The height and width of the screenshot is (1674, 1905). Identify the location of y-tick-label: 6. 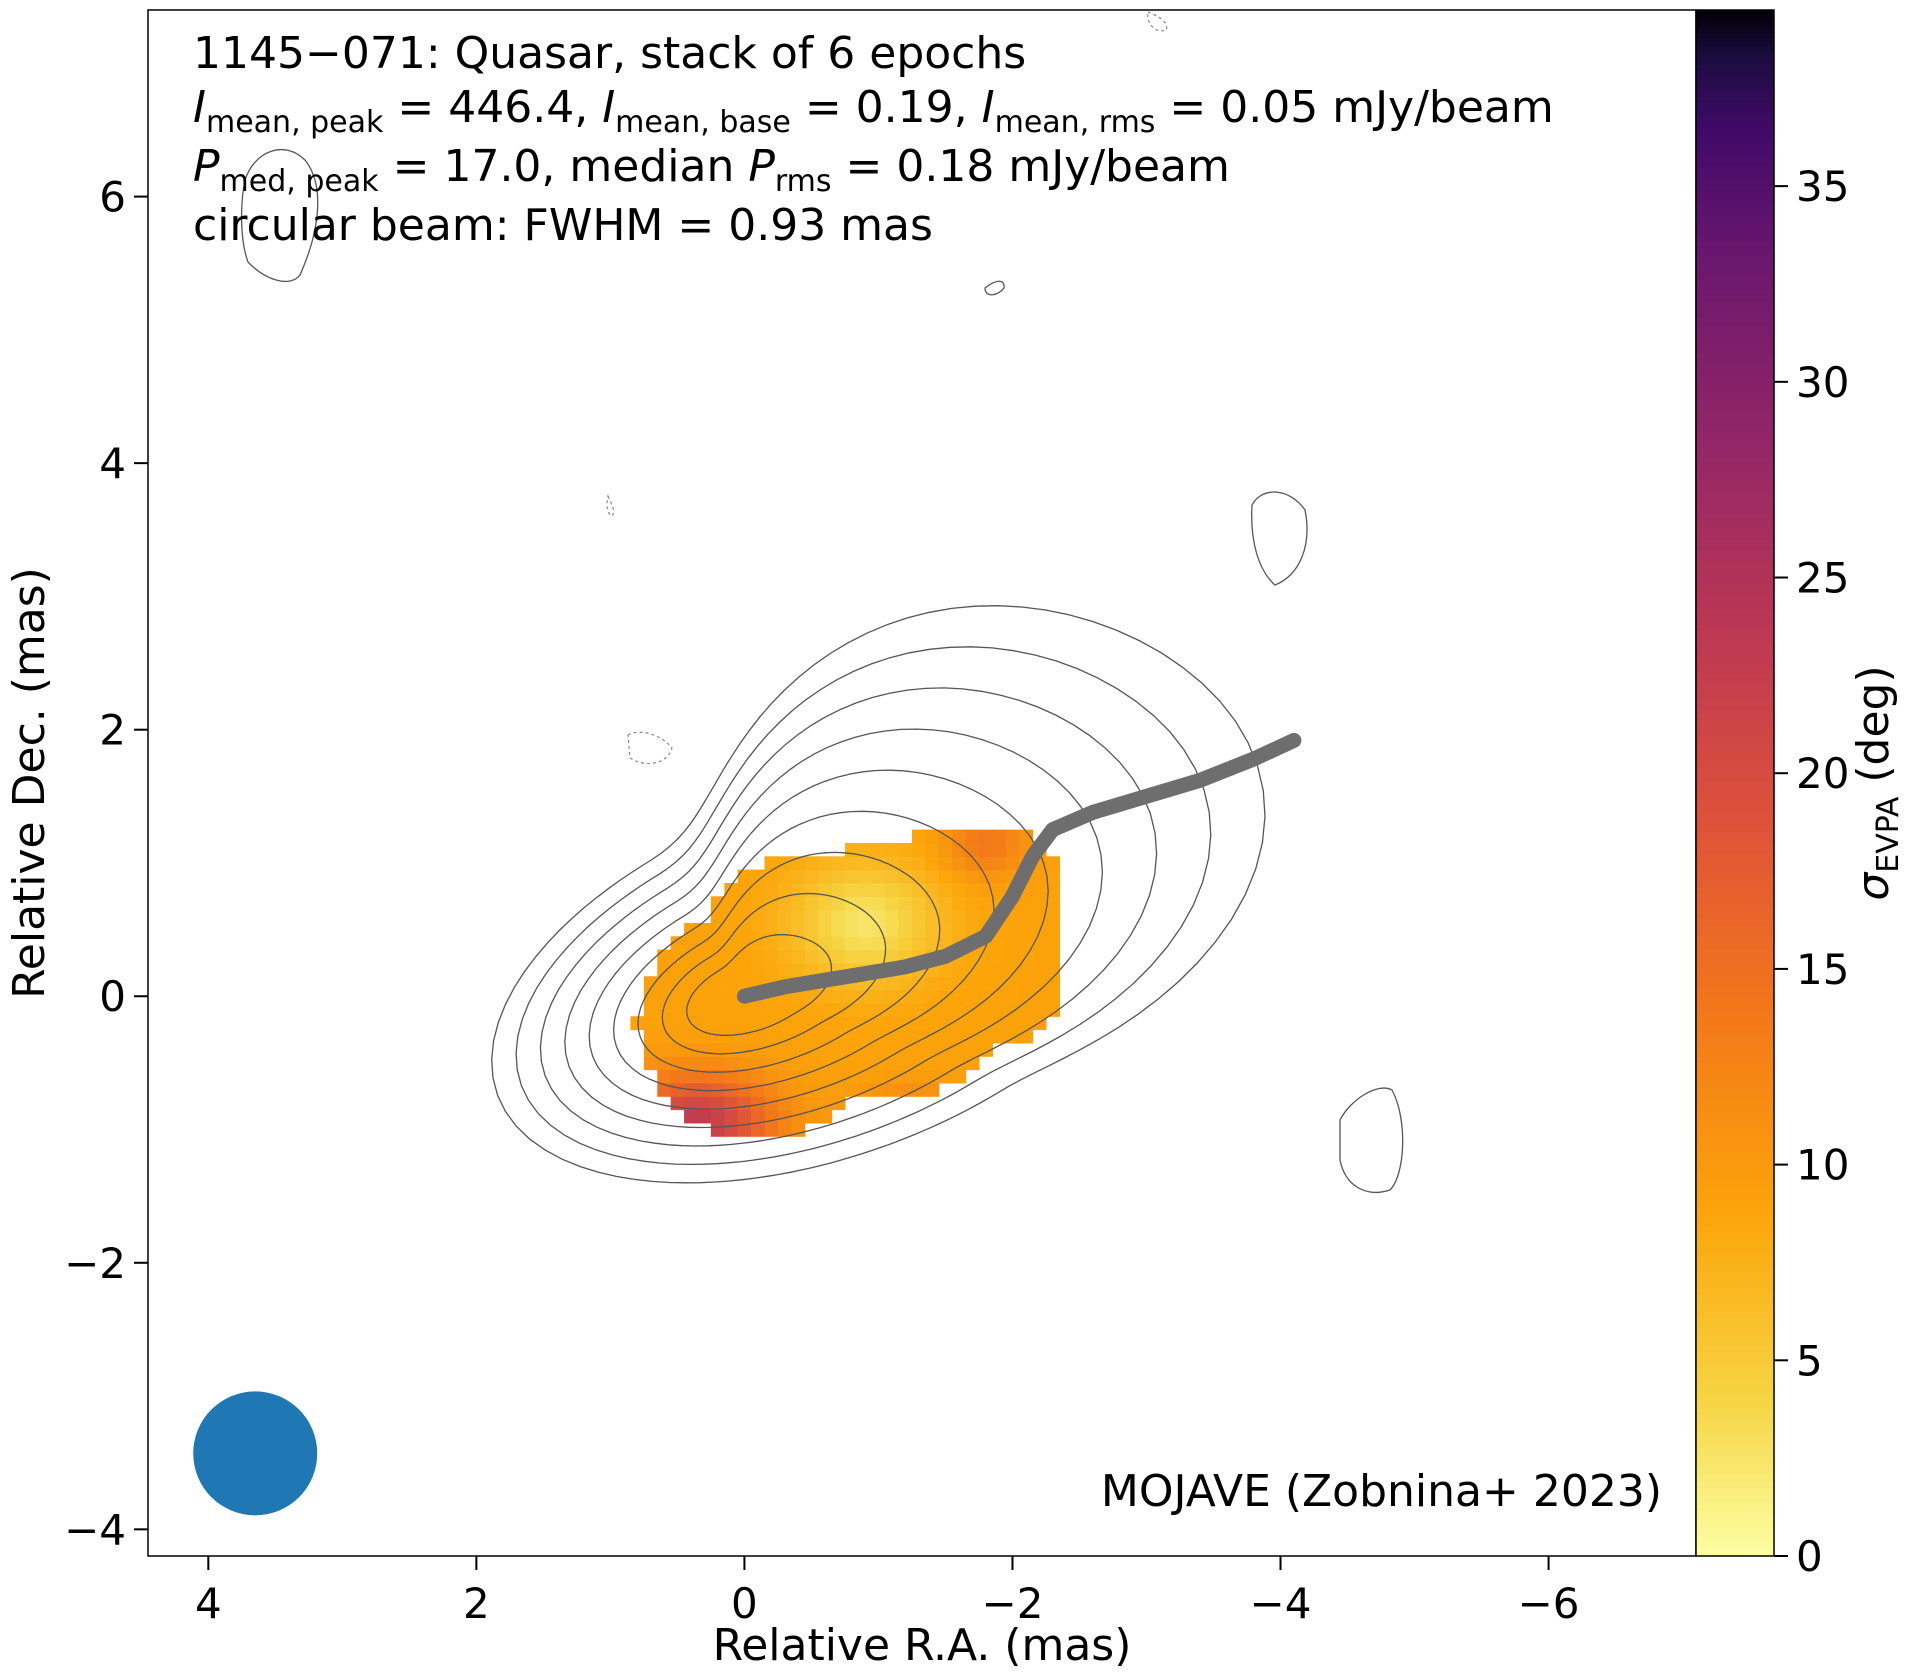
(112, 197).